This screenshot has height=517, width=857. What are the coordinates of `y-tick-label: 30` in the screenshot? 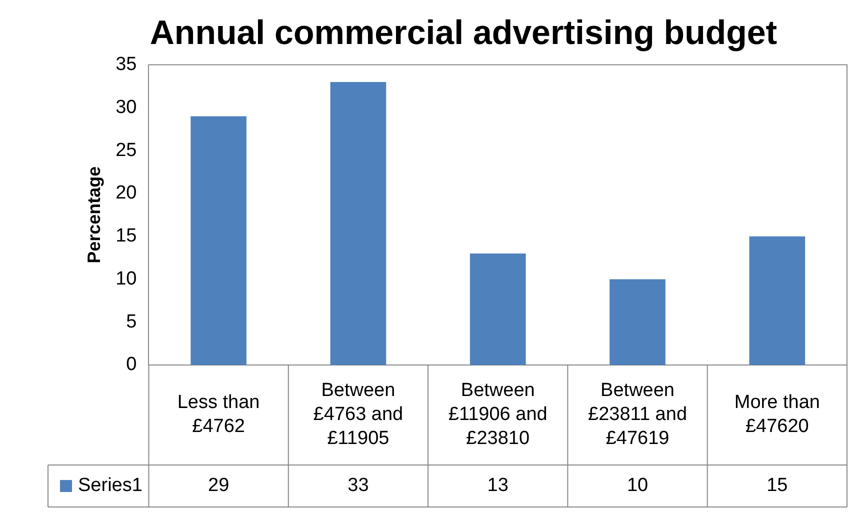 It's located at (126, 107).